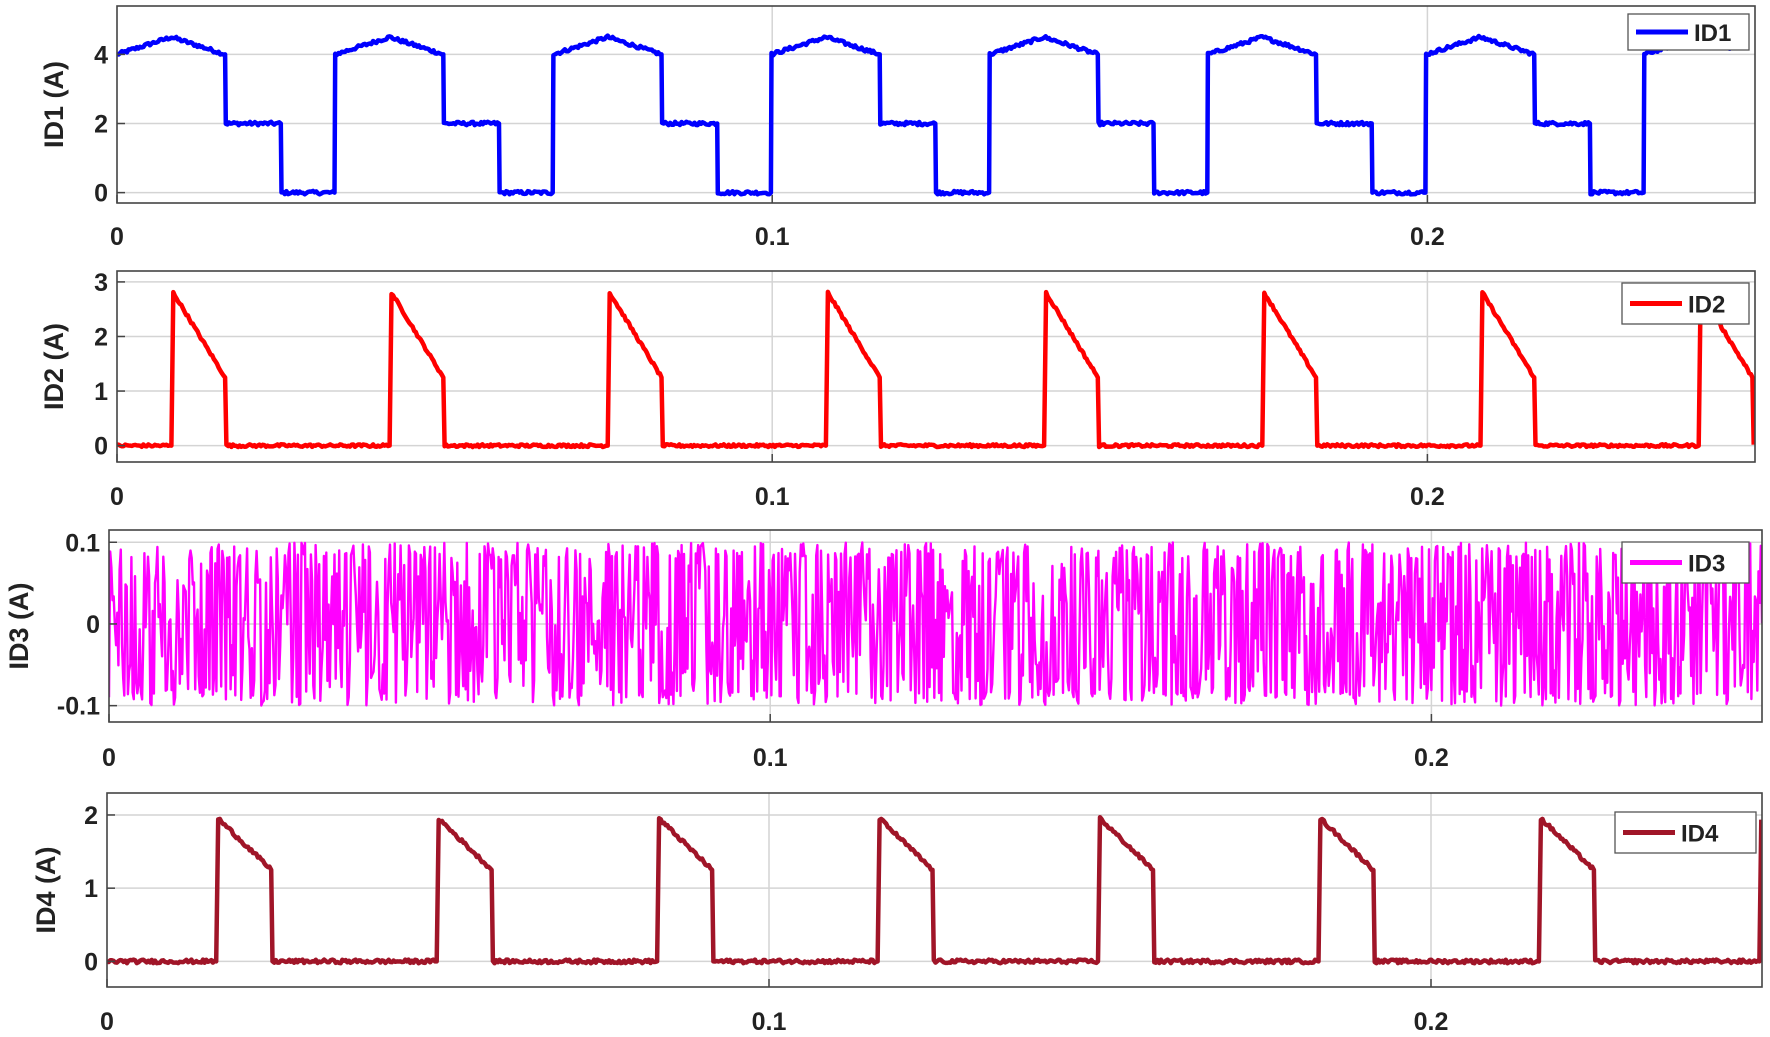 The image size is (1770, 1037). I want to click on legend-box, so click(1685, 562).